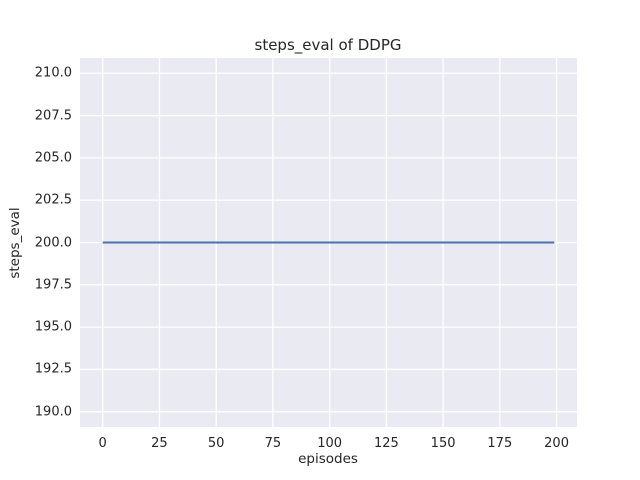  What do you see at coordinates (53, 285) in the screenshot?
I see `y-tick-label: 197.5` at bounding box center [53, 285].